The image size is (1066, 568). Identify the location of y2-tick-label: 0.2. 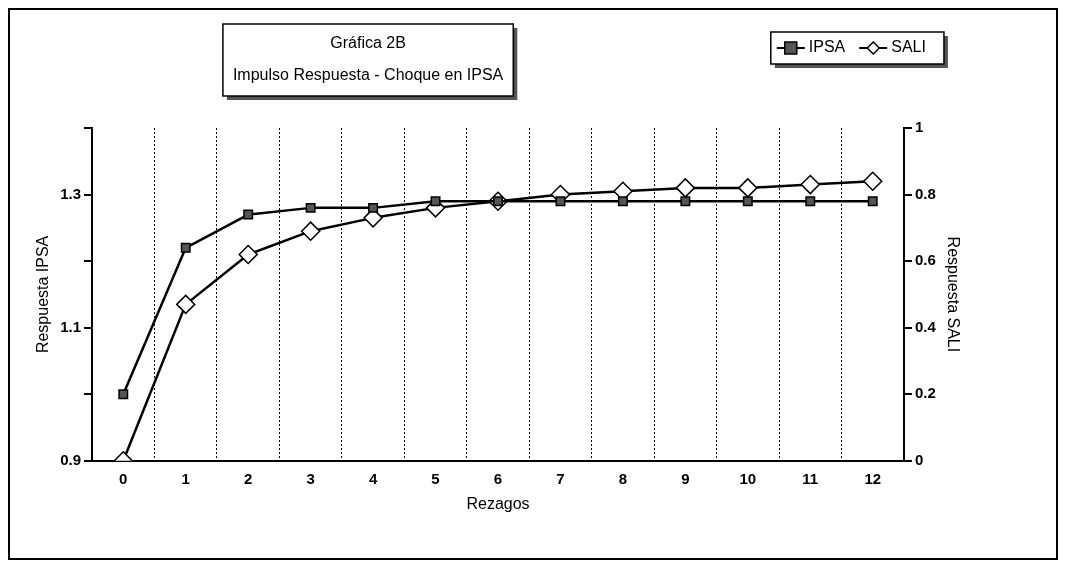
(925, 393).